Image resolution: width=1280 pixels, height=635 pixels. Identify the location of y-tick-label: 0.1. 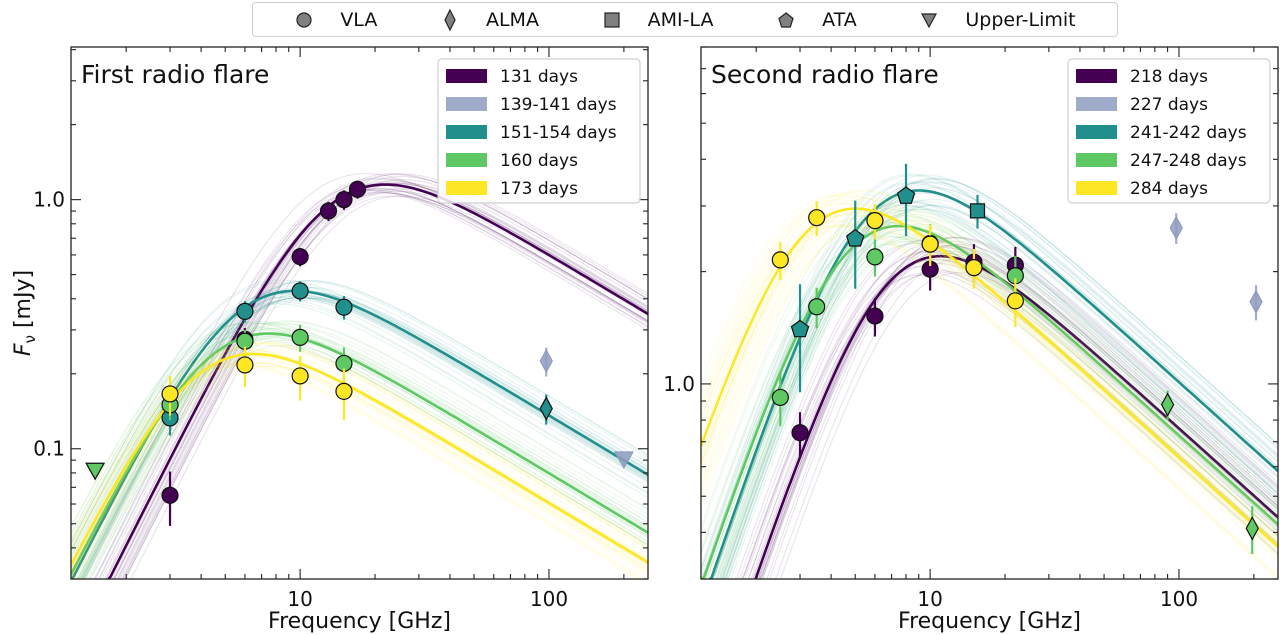
(49, 449).